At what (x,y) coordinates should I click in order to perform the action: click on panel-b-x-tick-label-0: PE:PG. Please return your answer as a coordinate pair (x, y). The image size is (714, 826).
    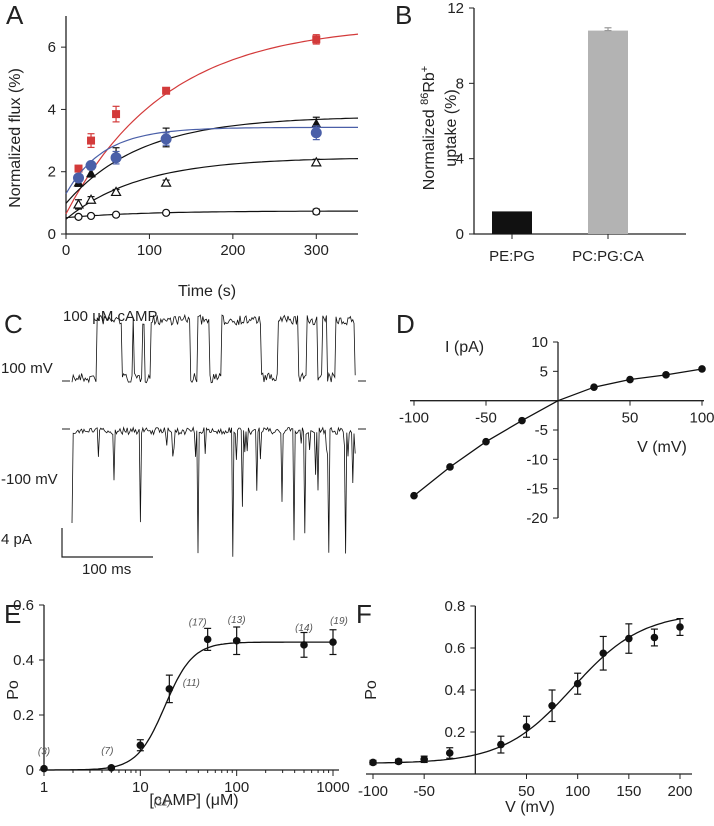
    Looking at the image, I should click on (512, 256).